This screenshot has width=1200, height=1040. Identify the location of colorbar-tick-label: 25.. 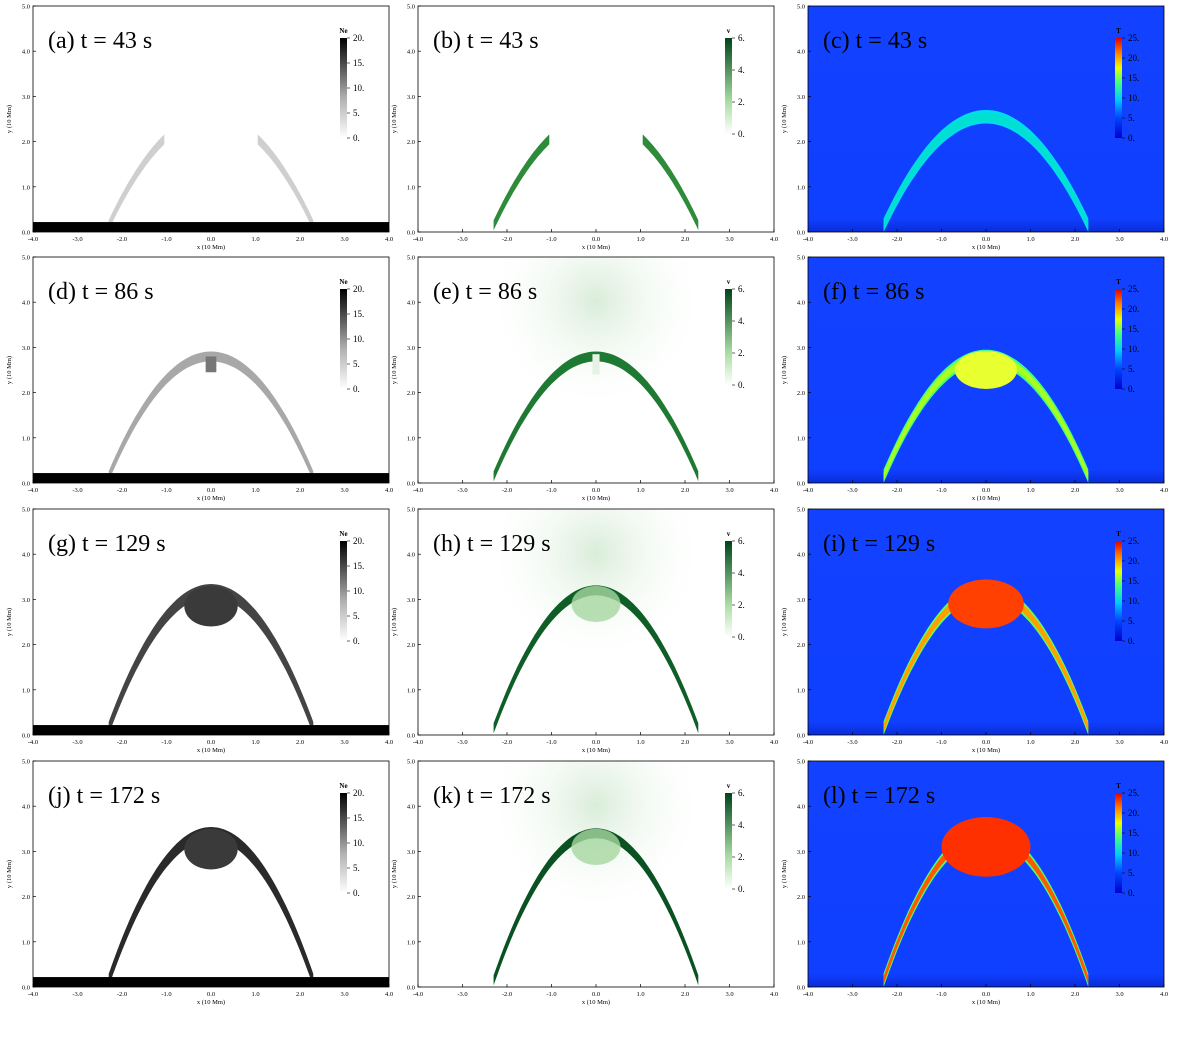
(1133, 38).